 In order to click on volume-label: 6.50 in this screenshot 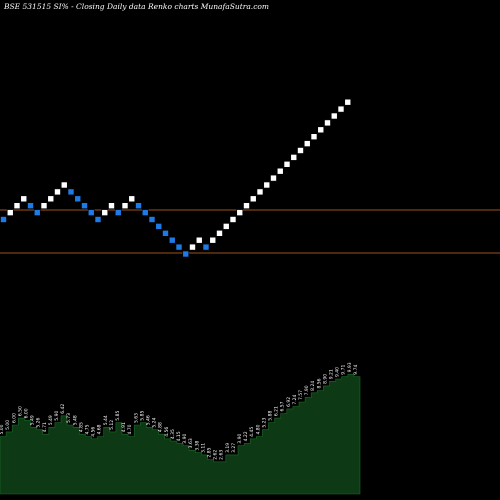, I will do `click(20, 411)`.